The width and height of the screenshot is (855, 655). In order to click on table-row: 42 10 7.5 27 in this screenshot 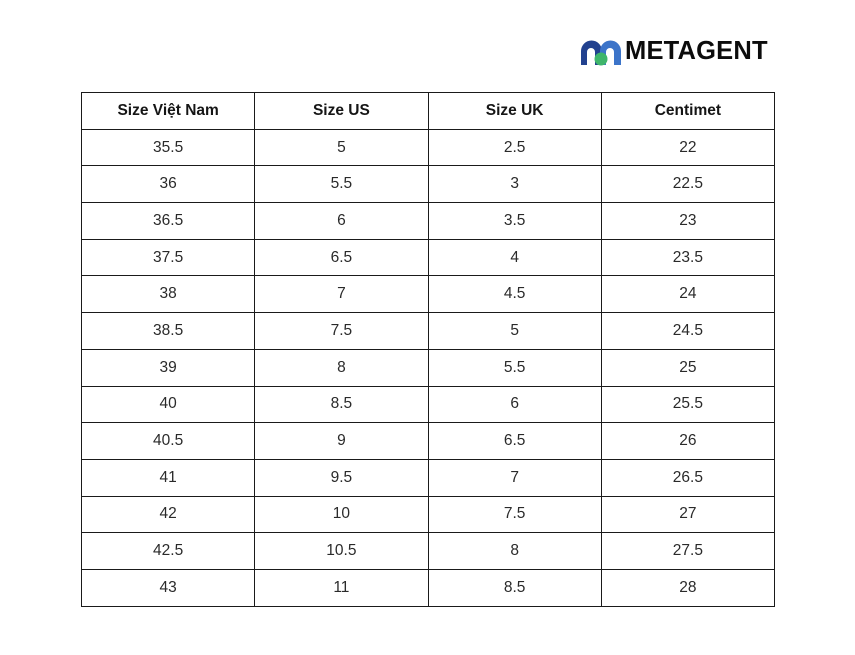, I will do `click(428, 514)`.